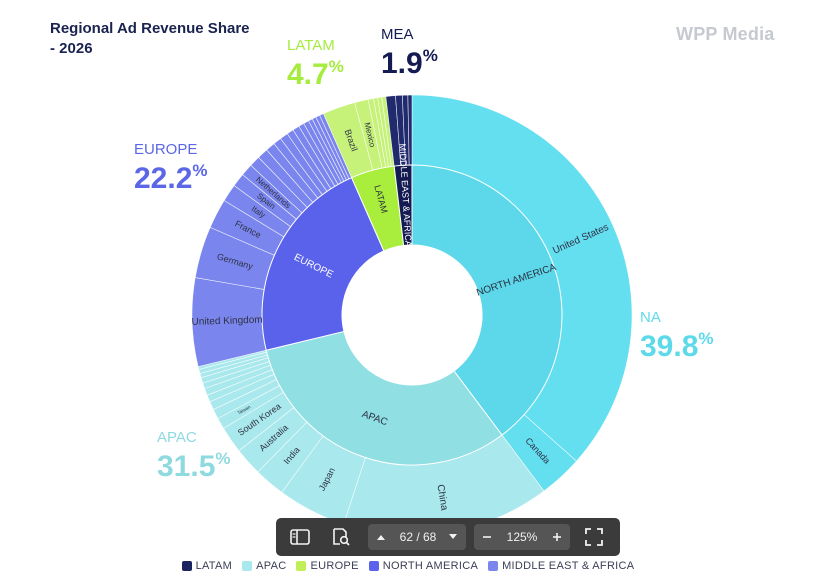 The image size is (816, 576). I want to click on page-indicator: 62 / 68, so click(418, 537).